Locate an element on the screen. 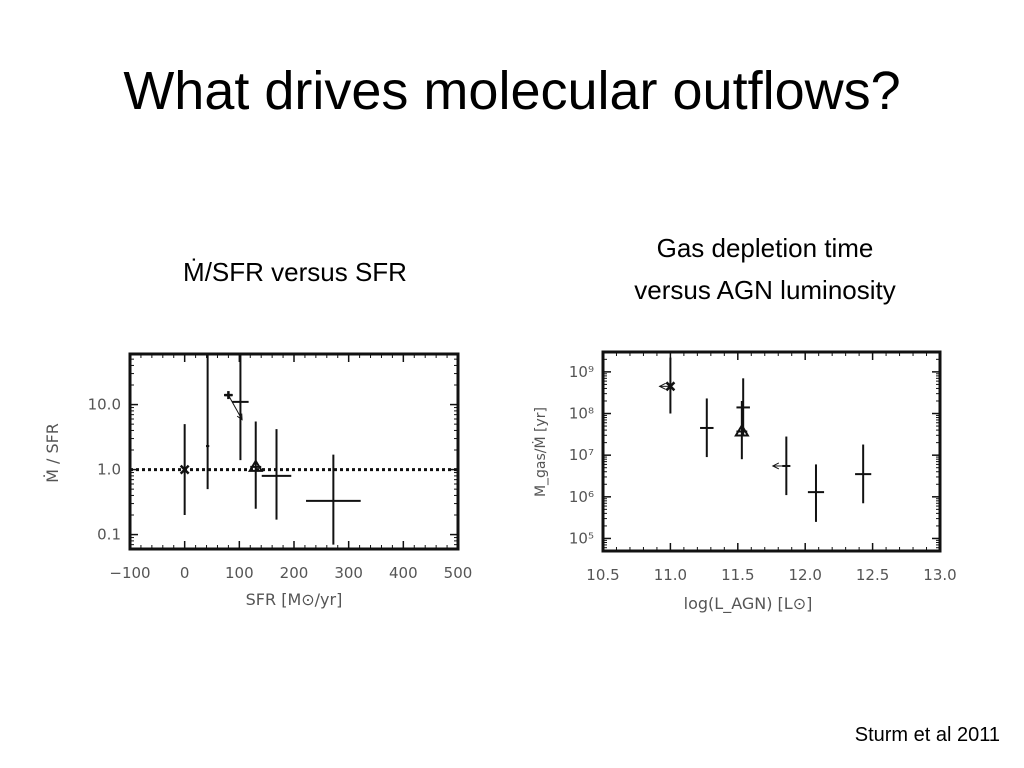 This screenshot has width=1024, height=768. right-x-axis-label: log(L_AGN) [L⊙] is located at coordinates (748, 604).